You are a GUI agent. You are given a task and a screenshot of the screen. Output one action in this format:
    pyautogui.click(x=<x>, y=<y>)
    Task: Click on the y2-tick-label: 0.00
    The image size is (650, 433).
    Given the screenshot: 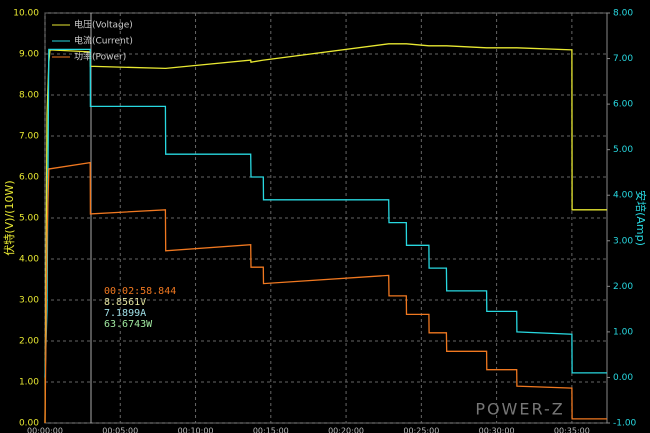 What is the action you would take?
    pyautogui.click(x=623, y=378)
    